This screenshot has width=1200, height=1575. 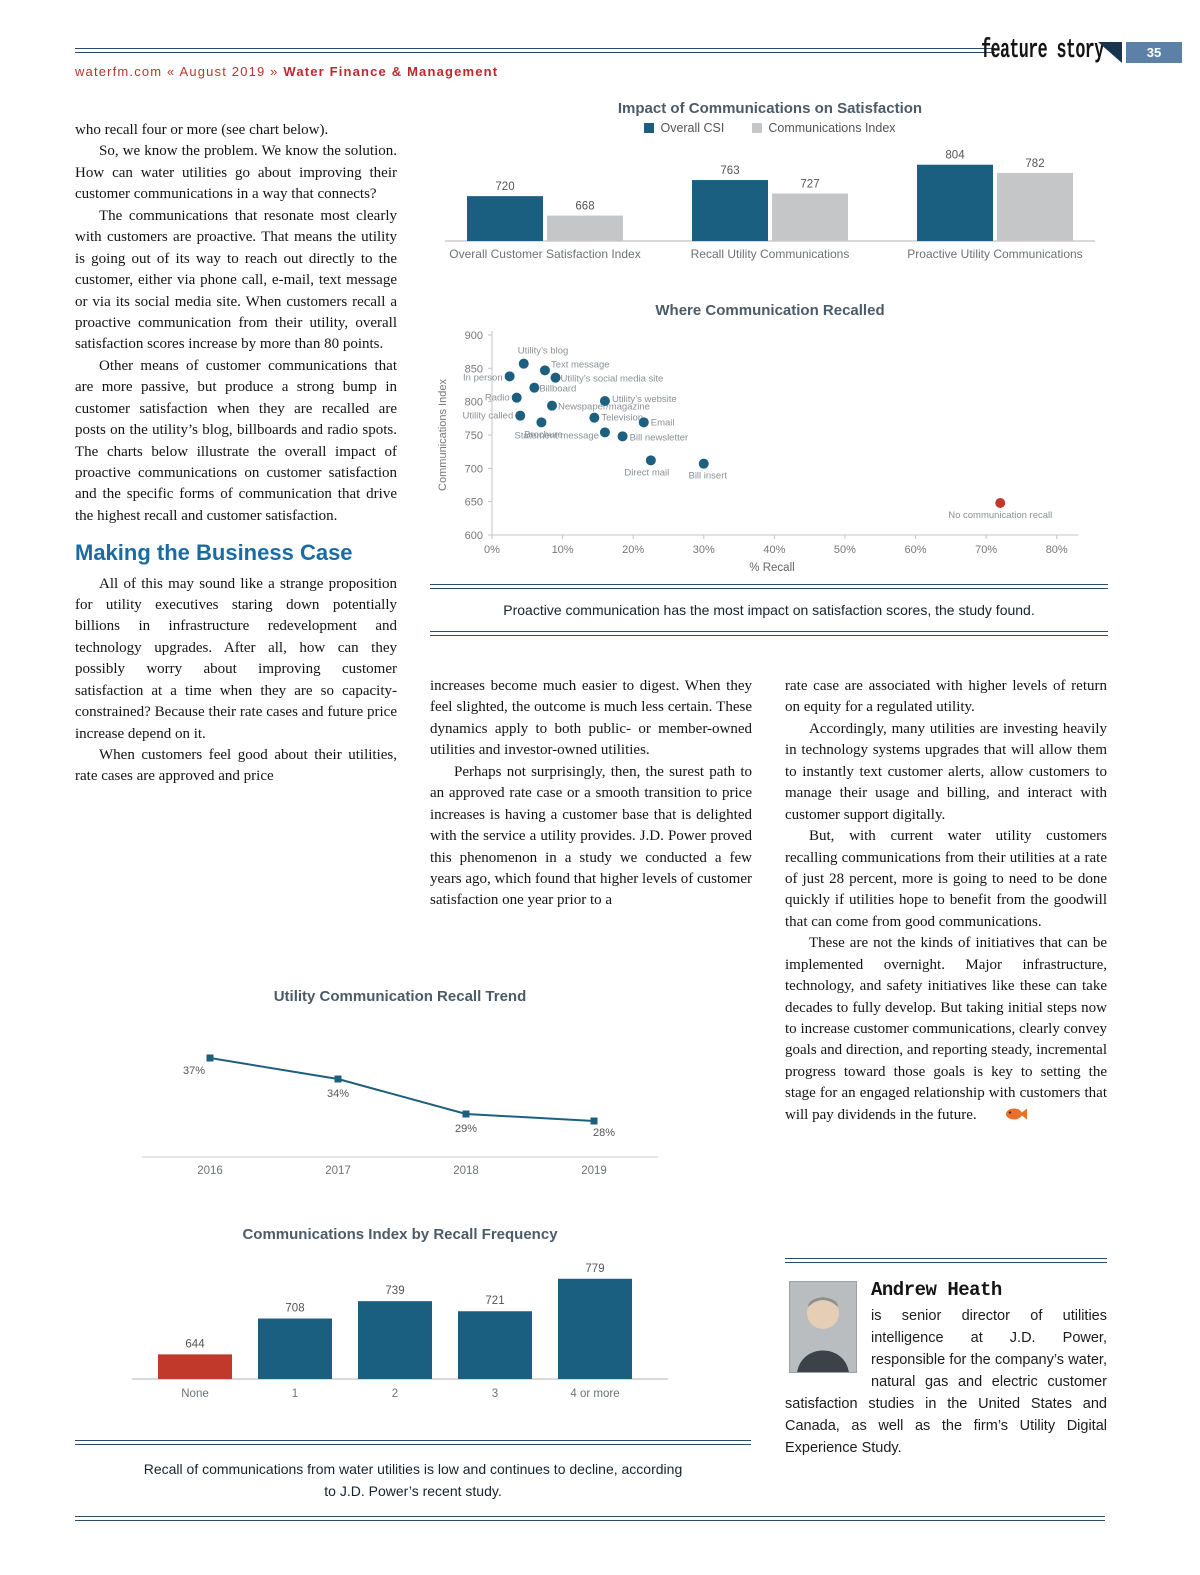 I want to click on header-rule, so click(x=535, y=50).